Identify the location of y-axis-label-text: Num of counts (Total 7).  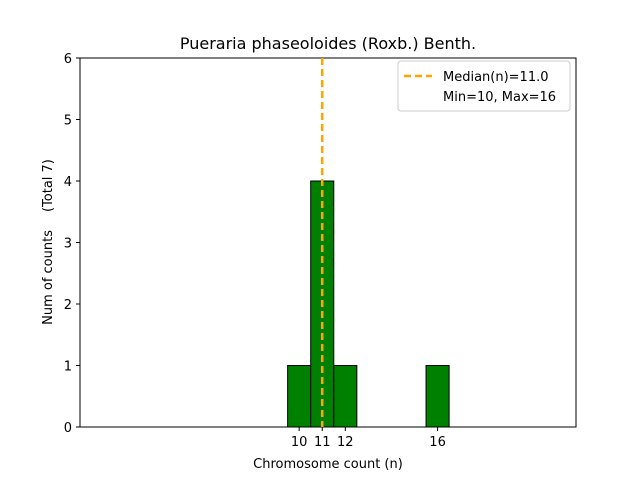
(48, 242).